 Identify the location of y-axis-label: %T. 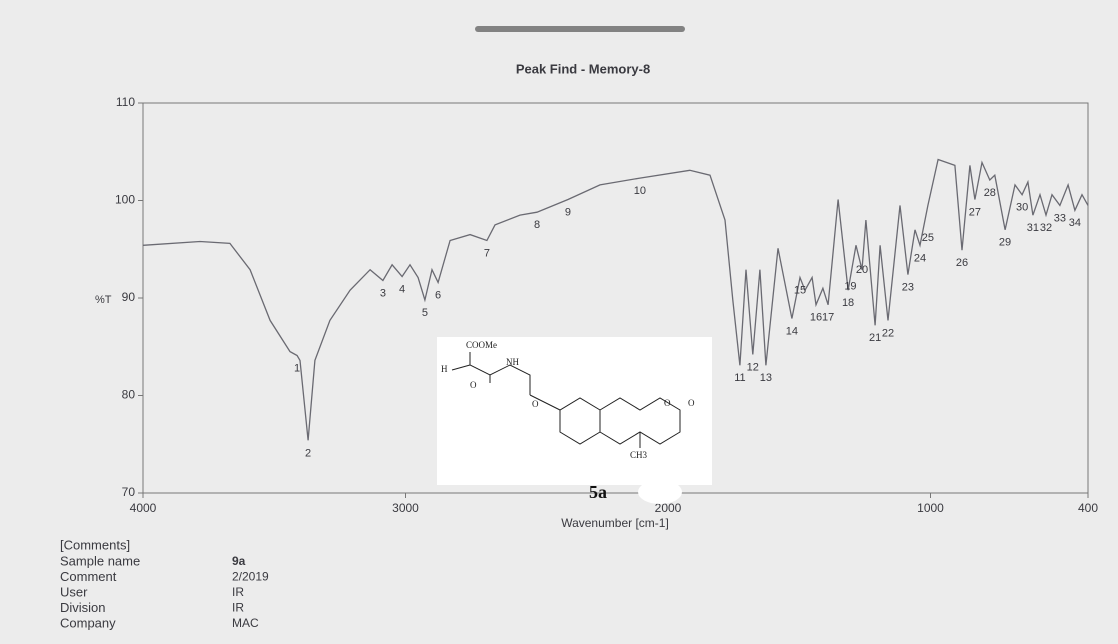
(103, 300).